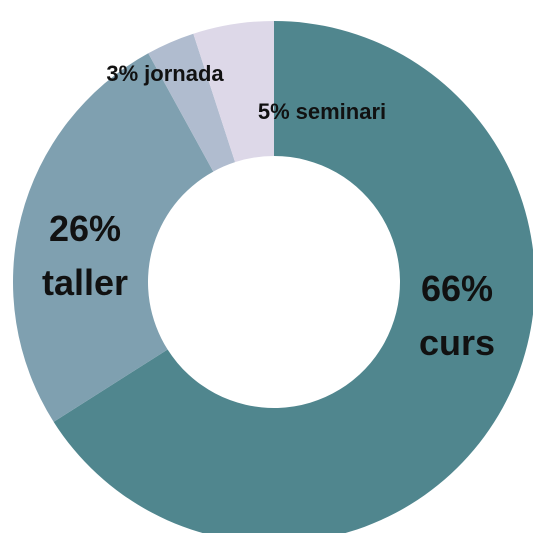 The width and height of the screenshot is (533, 533). I want to click on slice-value: 5%, so click(274, 111).